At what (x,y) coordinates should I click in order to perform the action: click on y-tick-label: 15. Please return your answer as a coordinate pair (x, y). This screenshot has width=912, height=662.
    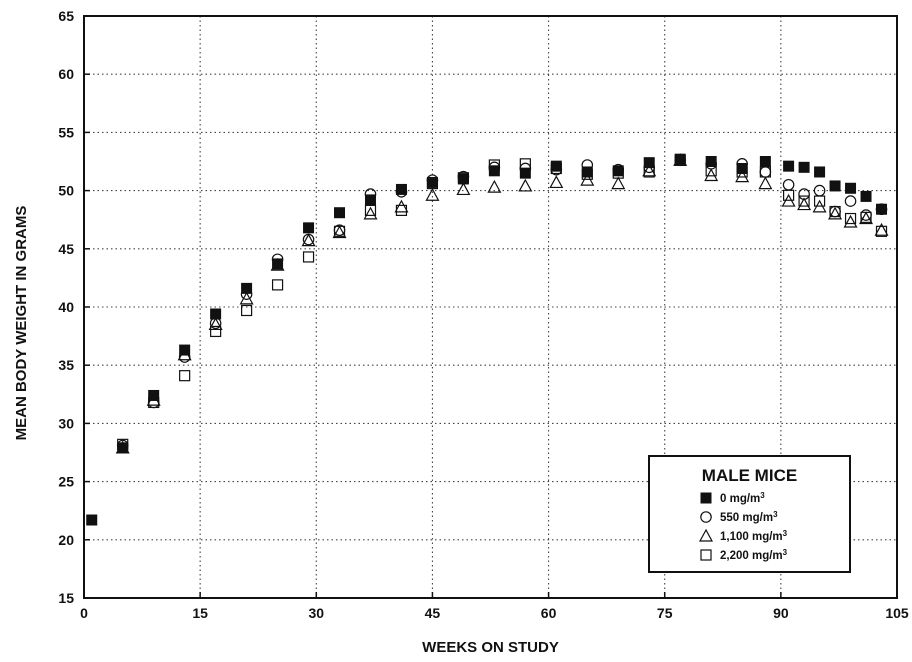
    Looking at the image, I should click on (66, 598).